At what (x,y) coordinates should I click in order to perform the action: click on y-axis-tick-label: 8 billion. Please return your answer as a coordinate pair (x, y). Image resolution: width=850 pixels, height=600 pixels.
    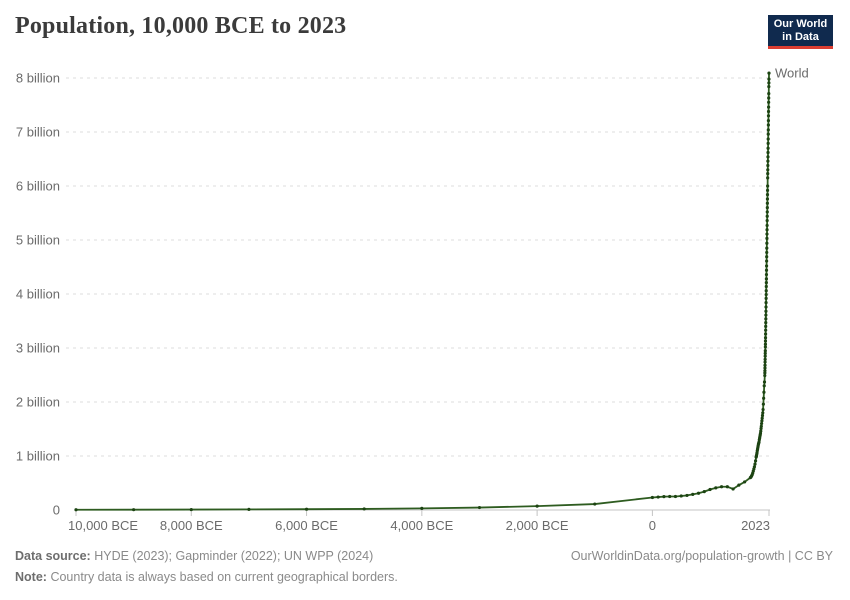
    Looking at the image, I should click on (38, 78).